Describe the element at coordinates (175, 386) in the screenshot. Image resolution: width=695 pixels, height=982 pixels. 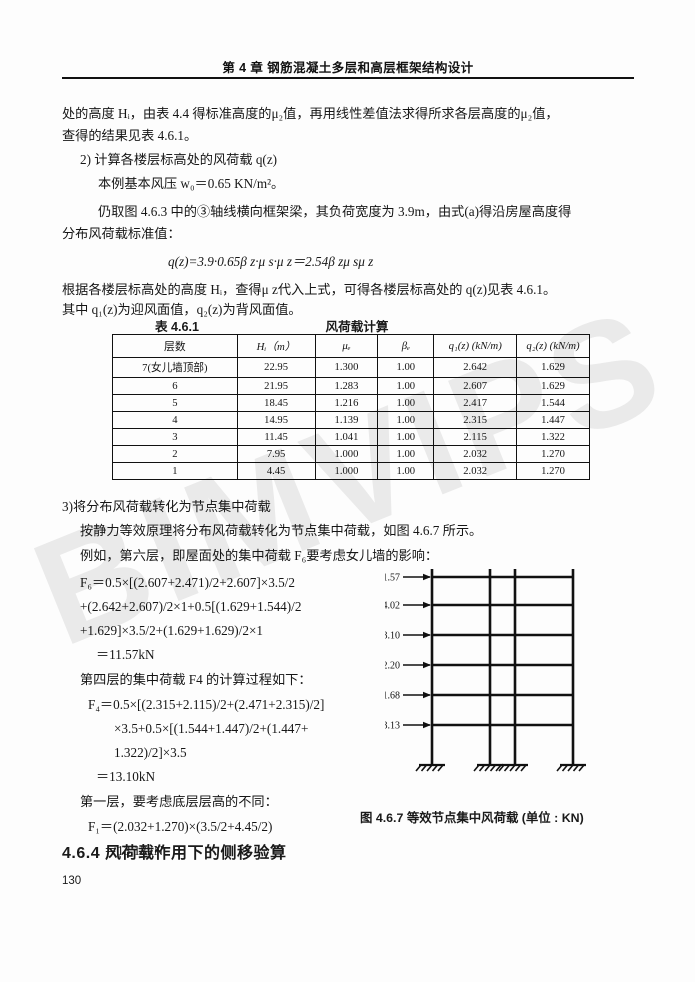
I see `table-cell: 6` at that location.